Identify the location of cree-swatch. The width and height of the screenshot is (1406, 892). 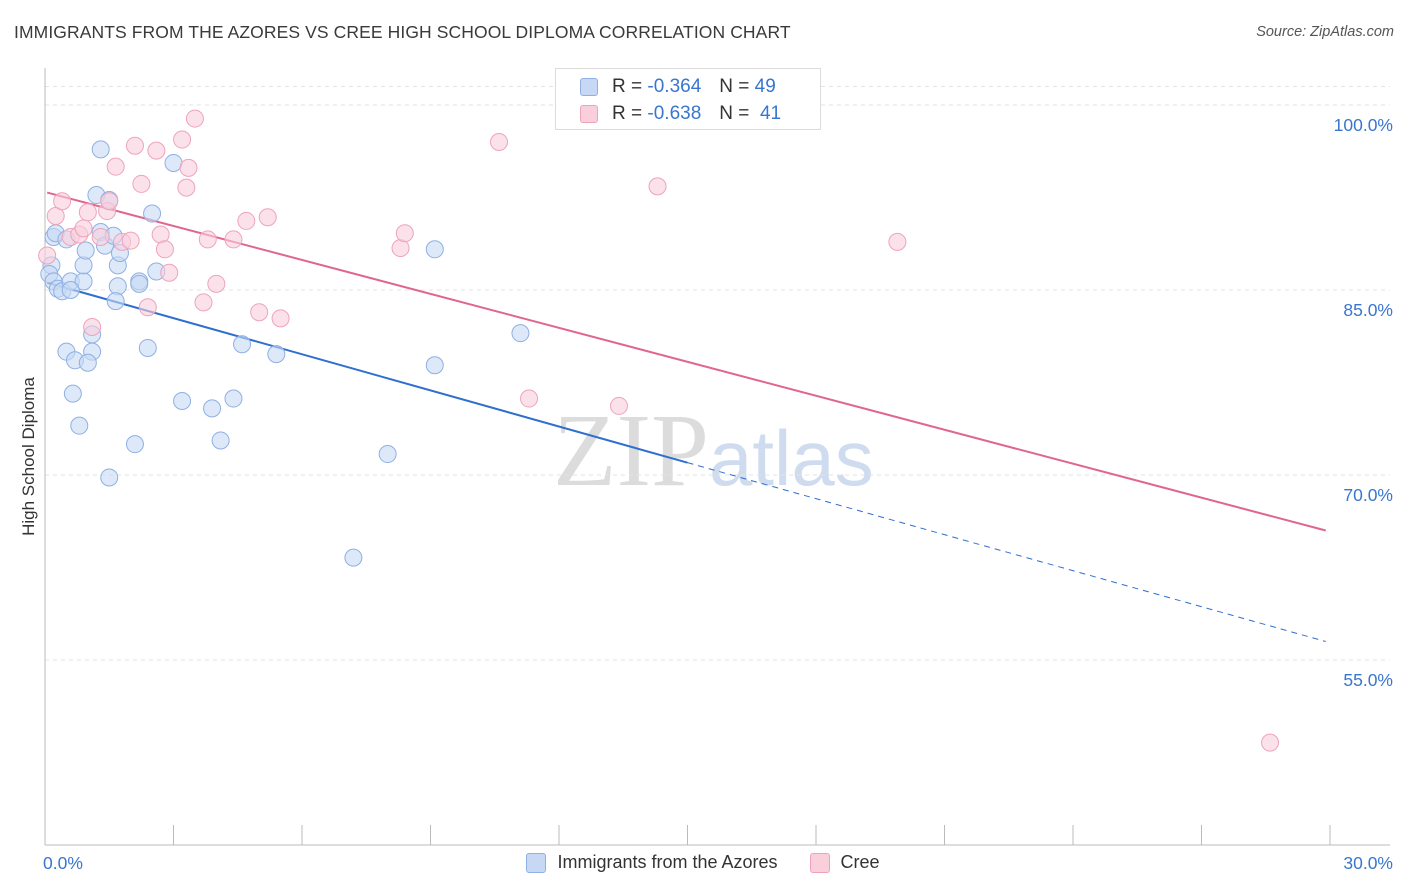
(589, 114).